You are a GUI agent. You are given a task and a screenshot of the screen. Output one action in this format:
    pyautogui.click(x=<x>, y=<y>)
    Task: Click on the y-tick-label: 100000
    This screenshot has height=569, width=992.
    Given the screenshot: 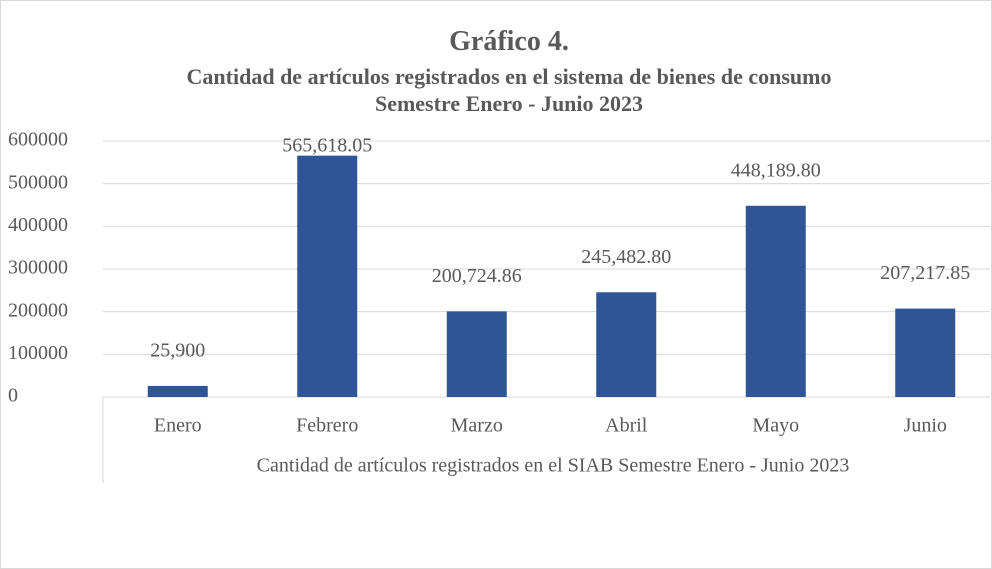 What is the action you would take?
    pyautogui.click(x=38, y=353)
    